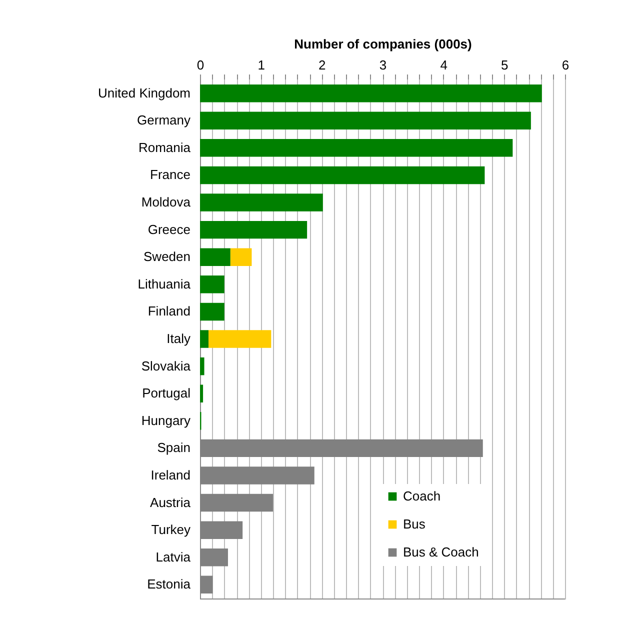 Image resolution: width=642 pixels, height=633 pixels. I want to click on legend-label: Bus, so click(414, 524).